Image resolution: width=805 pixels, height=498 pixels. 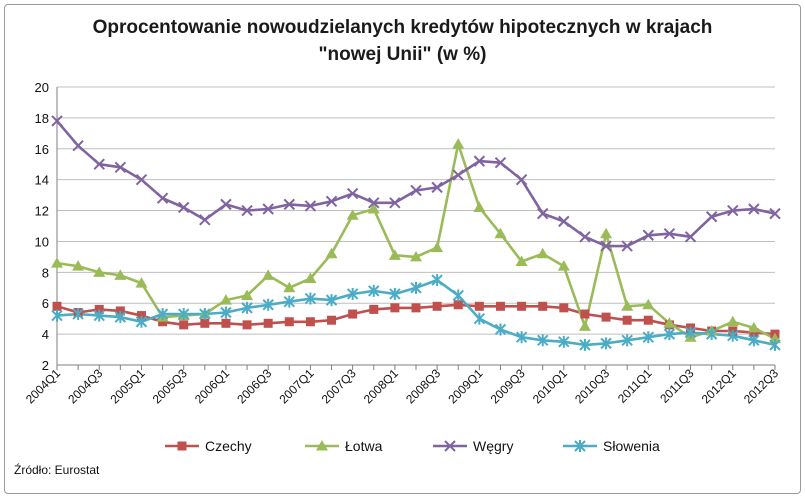 I want to click on y-tick-label: 8, so click(x=45, y=272).